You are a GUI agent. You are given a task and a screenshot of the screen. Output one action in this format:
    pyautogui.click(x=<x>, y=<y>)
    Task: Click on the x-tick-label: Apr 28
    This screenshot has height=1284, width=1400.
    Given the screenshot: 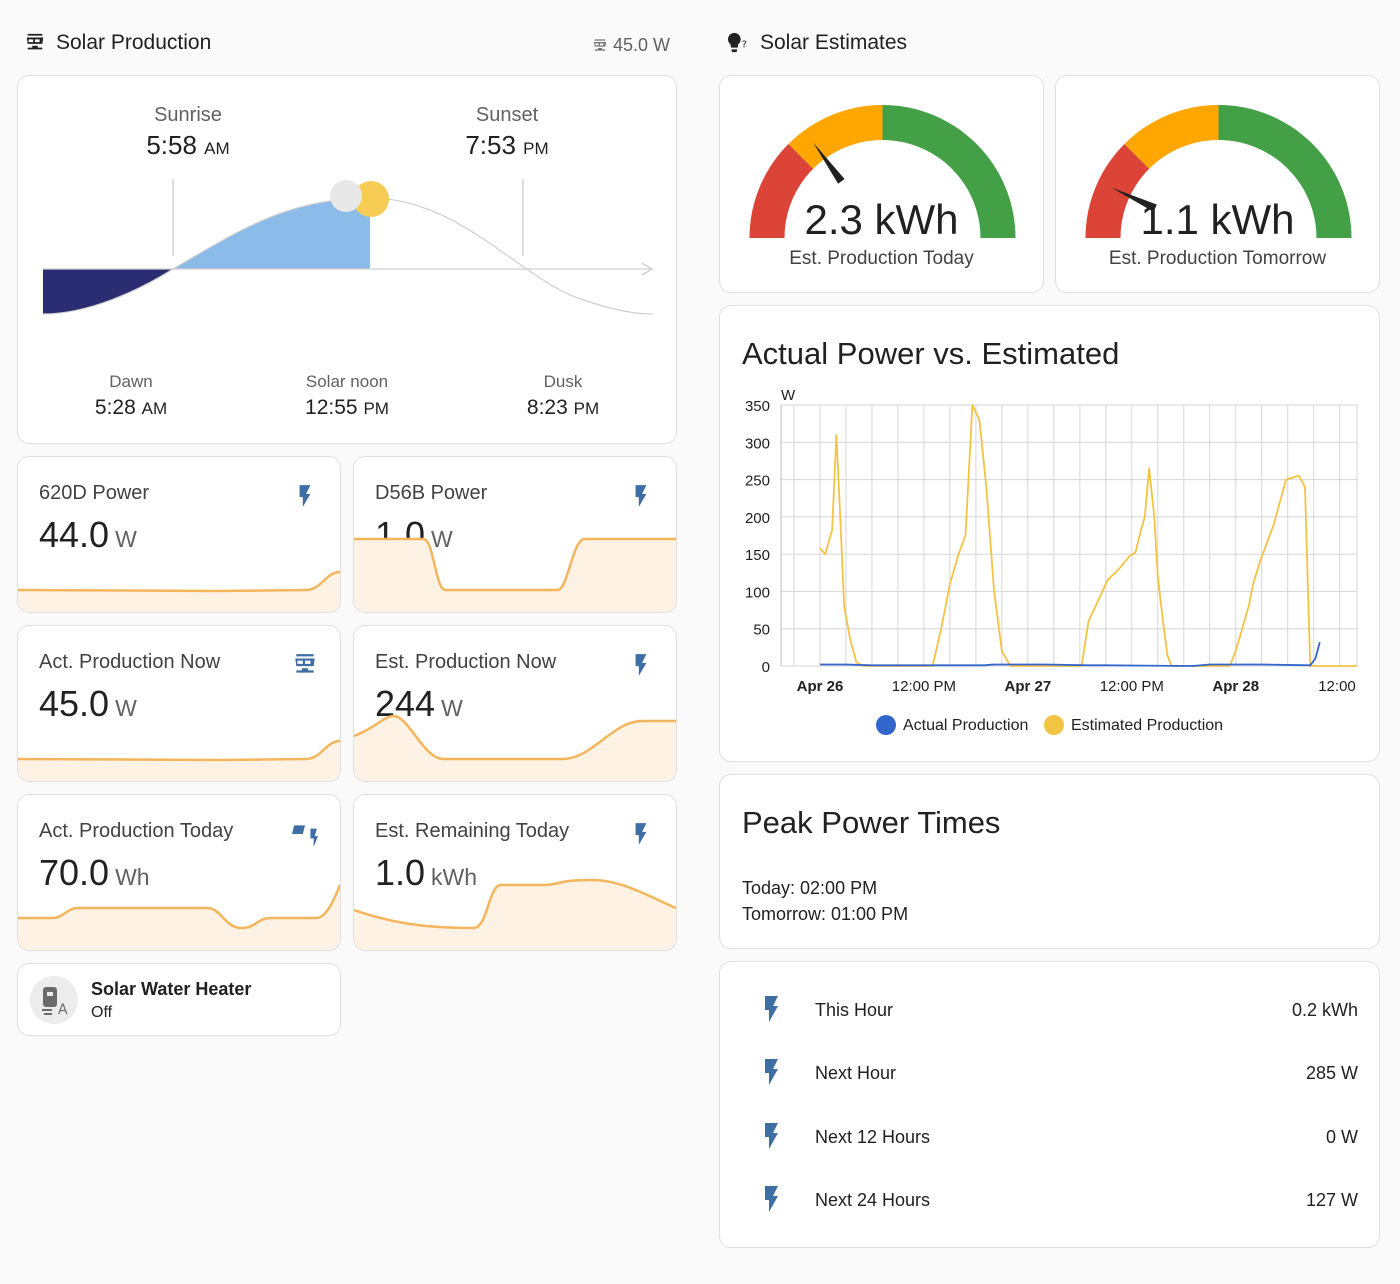 What is the action you would take?
    pyautogui.click(x=1235, y=686)
    